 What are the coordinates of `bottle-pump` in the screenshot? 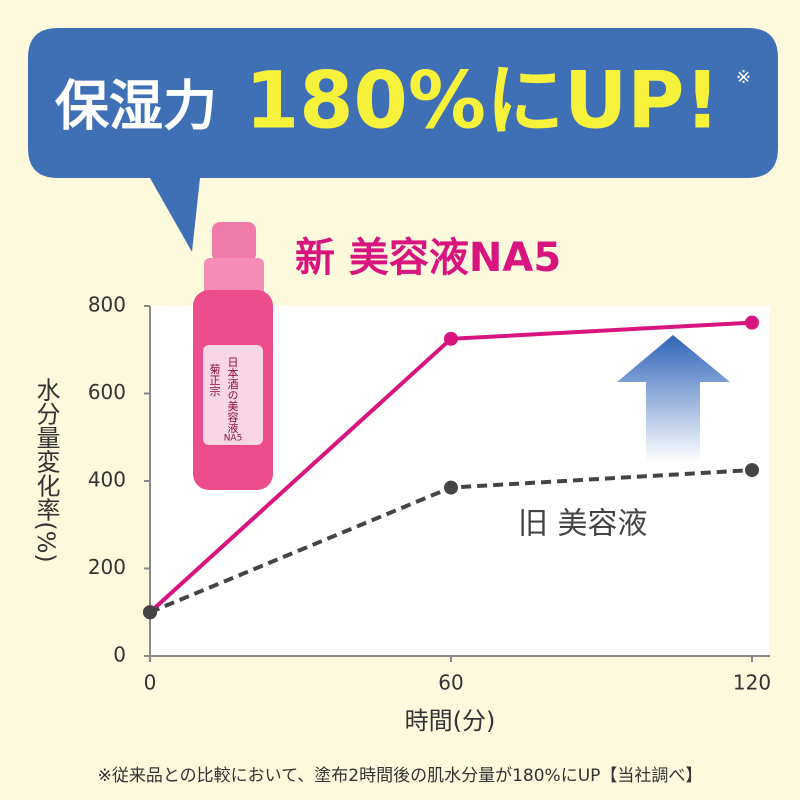 It's located at (234, 242).